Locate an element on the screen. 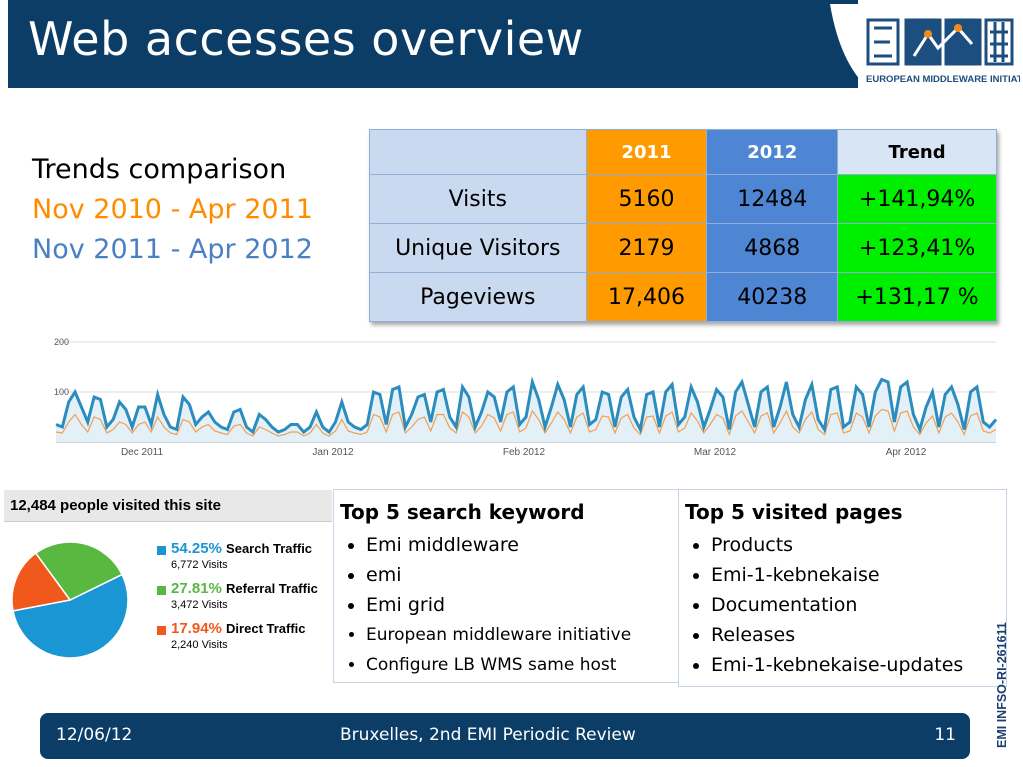 The image size is (1023, 767). list-item: emi is located at coordinates (522, 575).